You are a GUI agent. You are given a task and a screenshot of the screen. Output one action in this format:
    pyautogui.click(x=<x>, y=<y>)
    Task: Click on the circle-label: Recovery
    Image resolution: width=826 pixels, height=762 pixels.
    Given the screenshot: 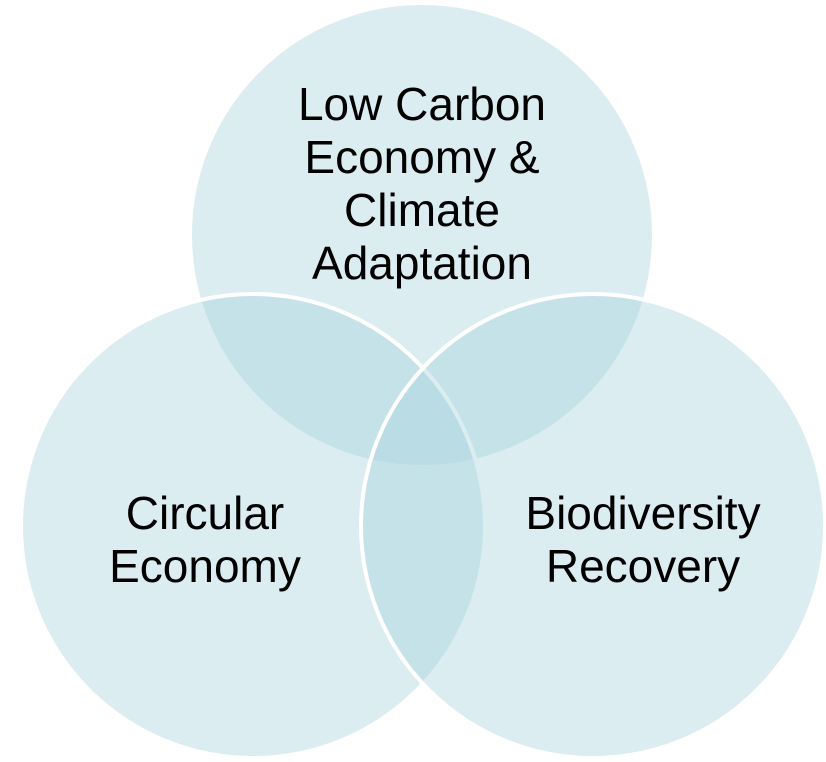 What is the action you would take?
    pyautogui.click(x=643, y=566)
    